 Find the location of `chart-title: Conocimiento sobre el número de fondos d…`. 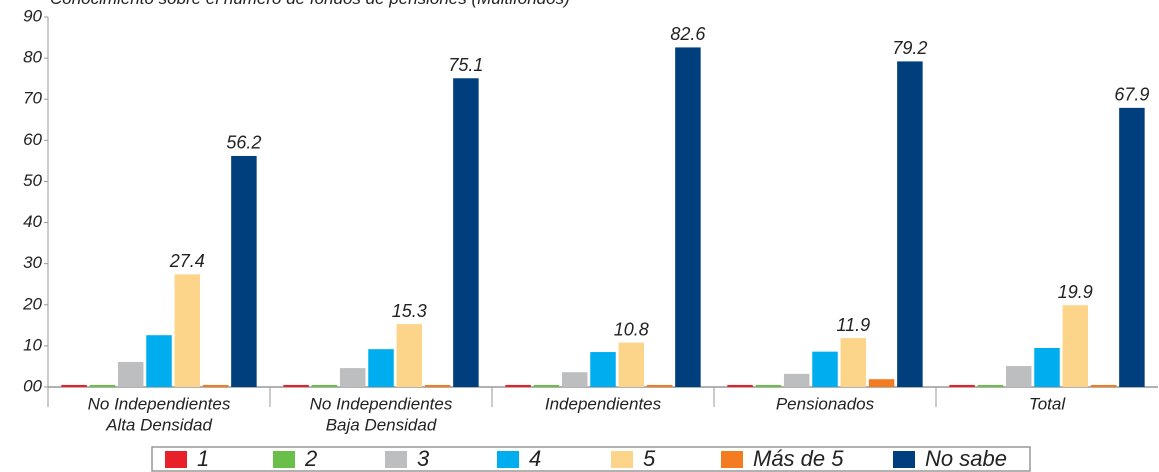

chart-title: Conocimiento sobre el número de fondos d… is located at coordinates (310, 4).